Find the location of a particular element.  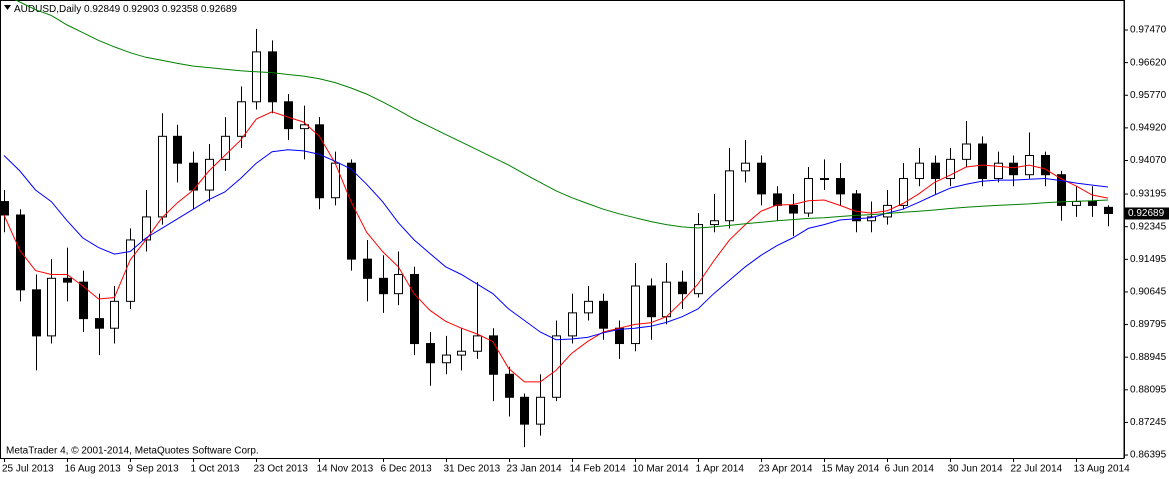

x-tick-label: 13 Aug 2014 is located at coordinates (1102, 469).